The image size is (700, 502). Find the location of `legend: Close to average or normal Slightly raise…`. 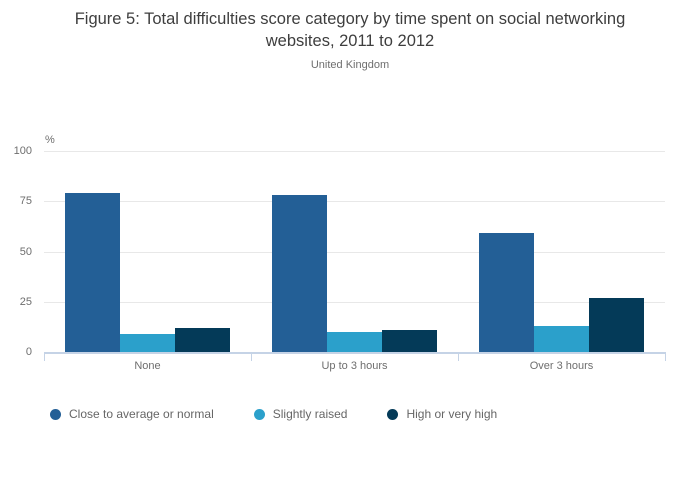

legend: Close to average or normal Slightly raise… is located at coordinates (273, 414).